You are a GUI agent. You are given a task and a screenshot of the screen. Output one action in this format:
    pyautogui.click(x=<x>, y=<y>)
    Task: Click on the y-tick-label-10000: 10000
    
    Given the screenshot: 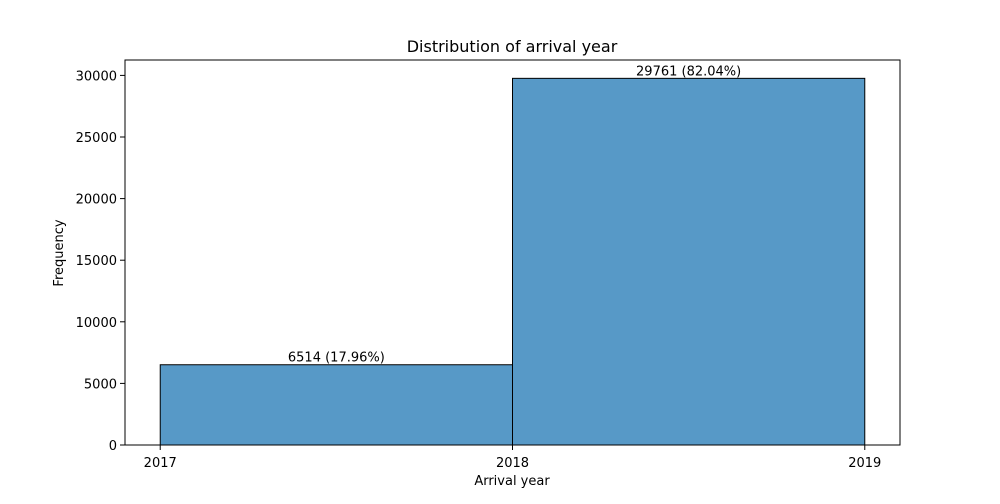 What is the action you would take?
    pyautogui.click(x=96, y=323)
    